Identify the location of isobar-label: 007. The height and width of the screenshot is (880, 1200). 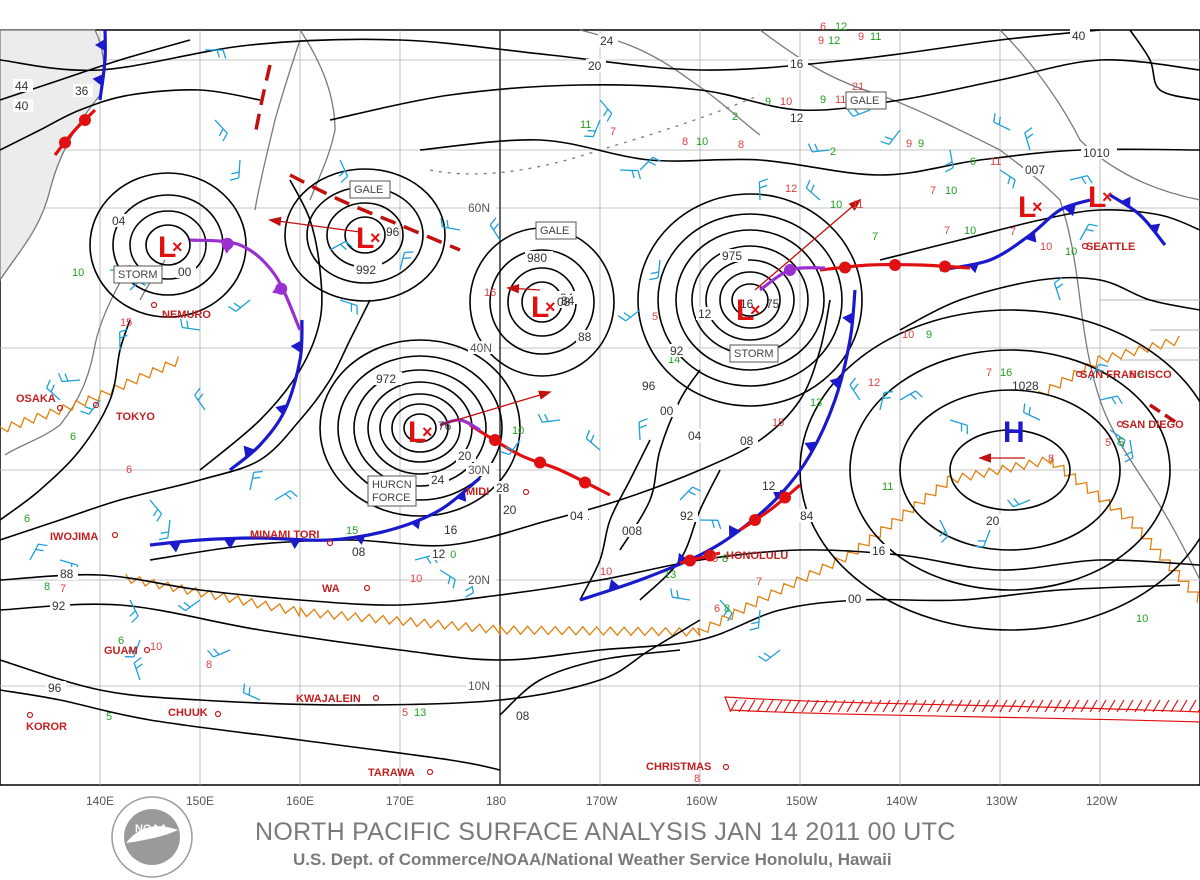
(1035, 170).